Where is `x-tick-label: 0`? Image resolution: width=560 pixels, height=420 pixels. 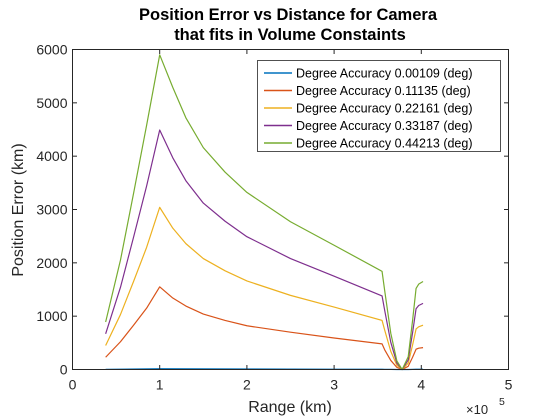
x-tick-label: 0 is located at coordinates (73, 385).